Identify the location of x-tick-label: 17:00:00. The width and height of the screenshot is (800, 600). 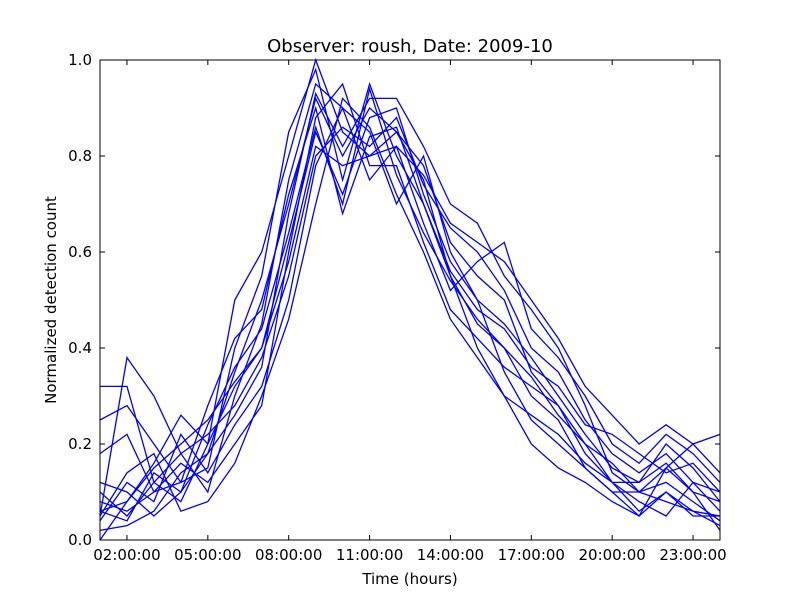
(531, 555).